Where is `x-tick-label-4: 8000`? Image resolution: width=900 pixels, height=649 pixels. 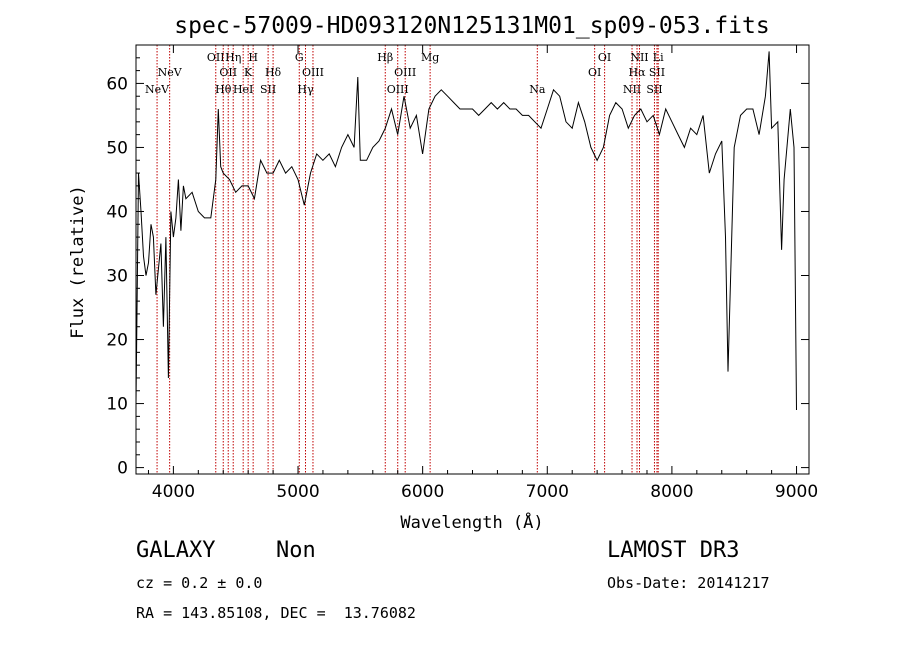 x-tick-label-4: 8000 is located at coordinates (671, 492).